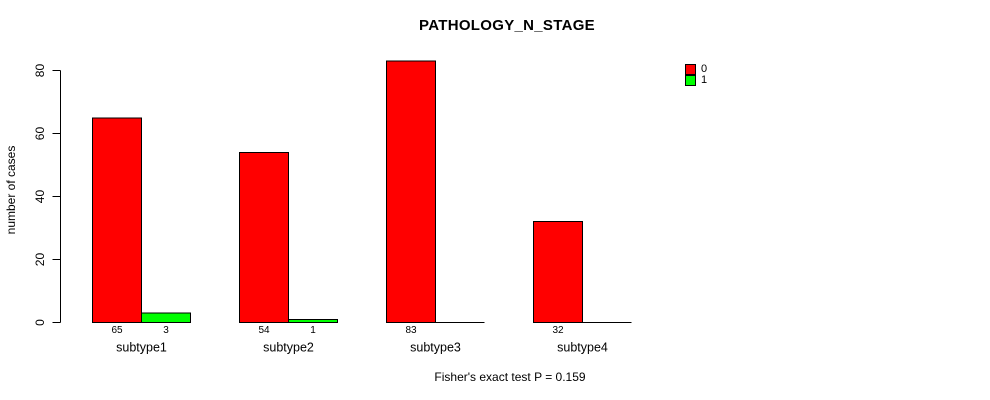  I want to click on y-axis-tick-label: 80, so click(40, 71).